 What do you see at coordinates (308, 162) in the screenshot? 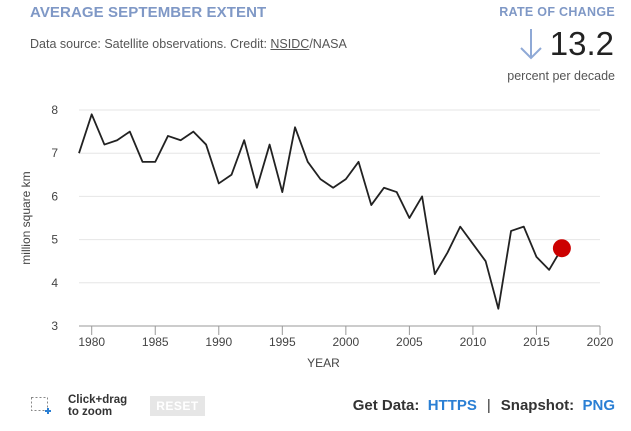
I see `data-point-1997` at bounding box center [308, 162].